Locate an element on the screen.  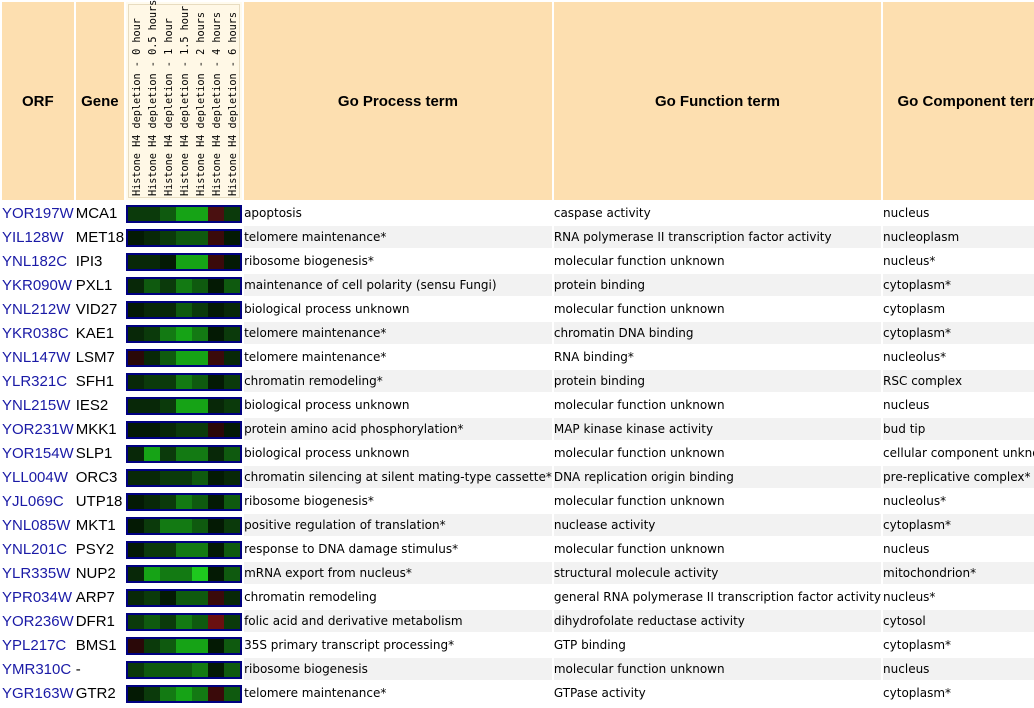
orf-link: YJL069C is located at coordinates (33, 501).